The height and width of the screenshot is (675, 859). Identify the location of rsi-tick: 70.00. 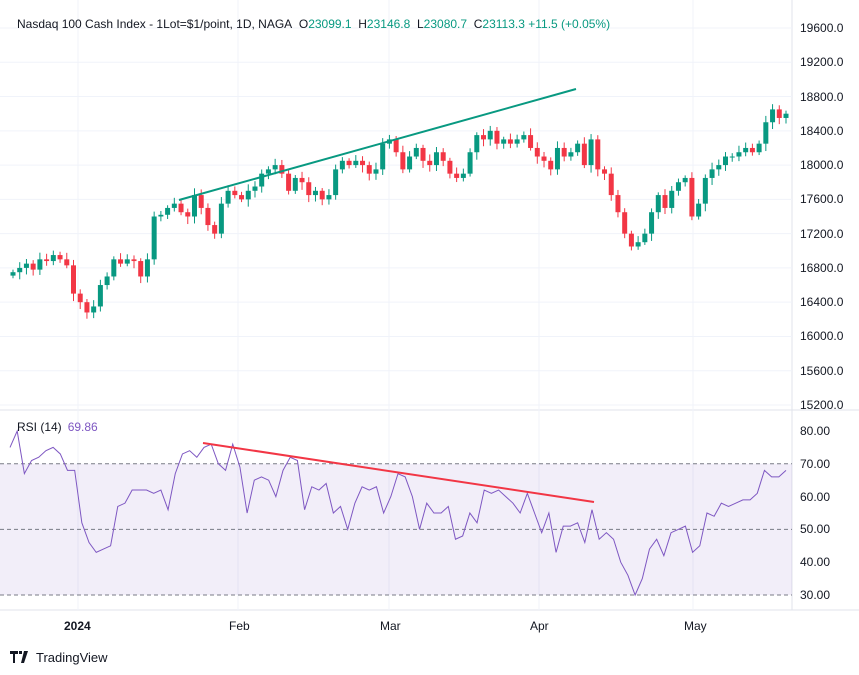
(815, 463).